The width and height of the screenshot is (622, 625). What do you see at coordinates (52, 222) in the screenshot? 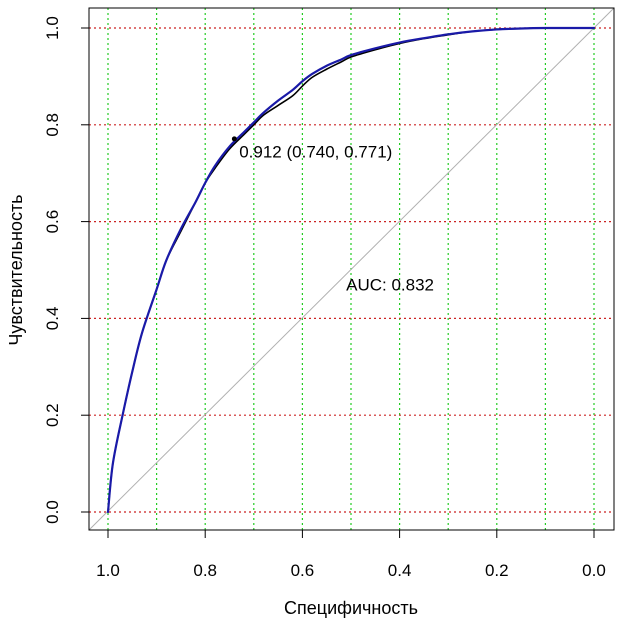
I see `y-tick-label-3: 0.6` at bounding box center [52, 222].